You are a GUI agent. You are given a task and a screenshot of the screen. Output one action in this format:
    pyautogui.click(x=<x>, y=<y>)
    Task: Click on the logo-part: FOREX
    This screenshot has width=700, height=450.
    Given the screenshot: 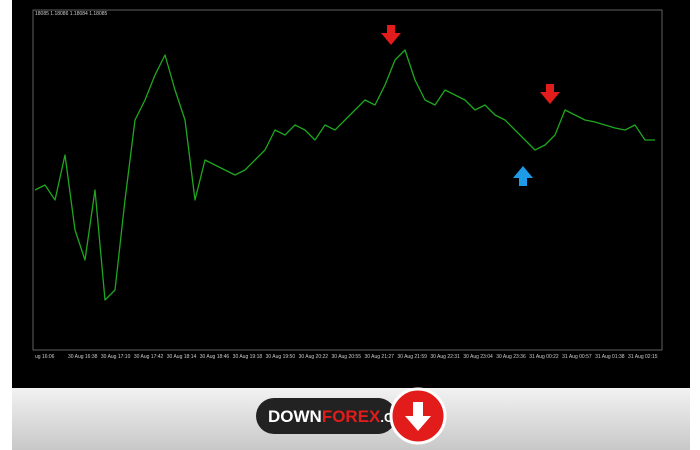 What is the action you would take?
    pyautogui.click(x=351, y=416)
    